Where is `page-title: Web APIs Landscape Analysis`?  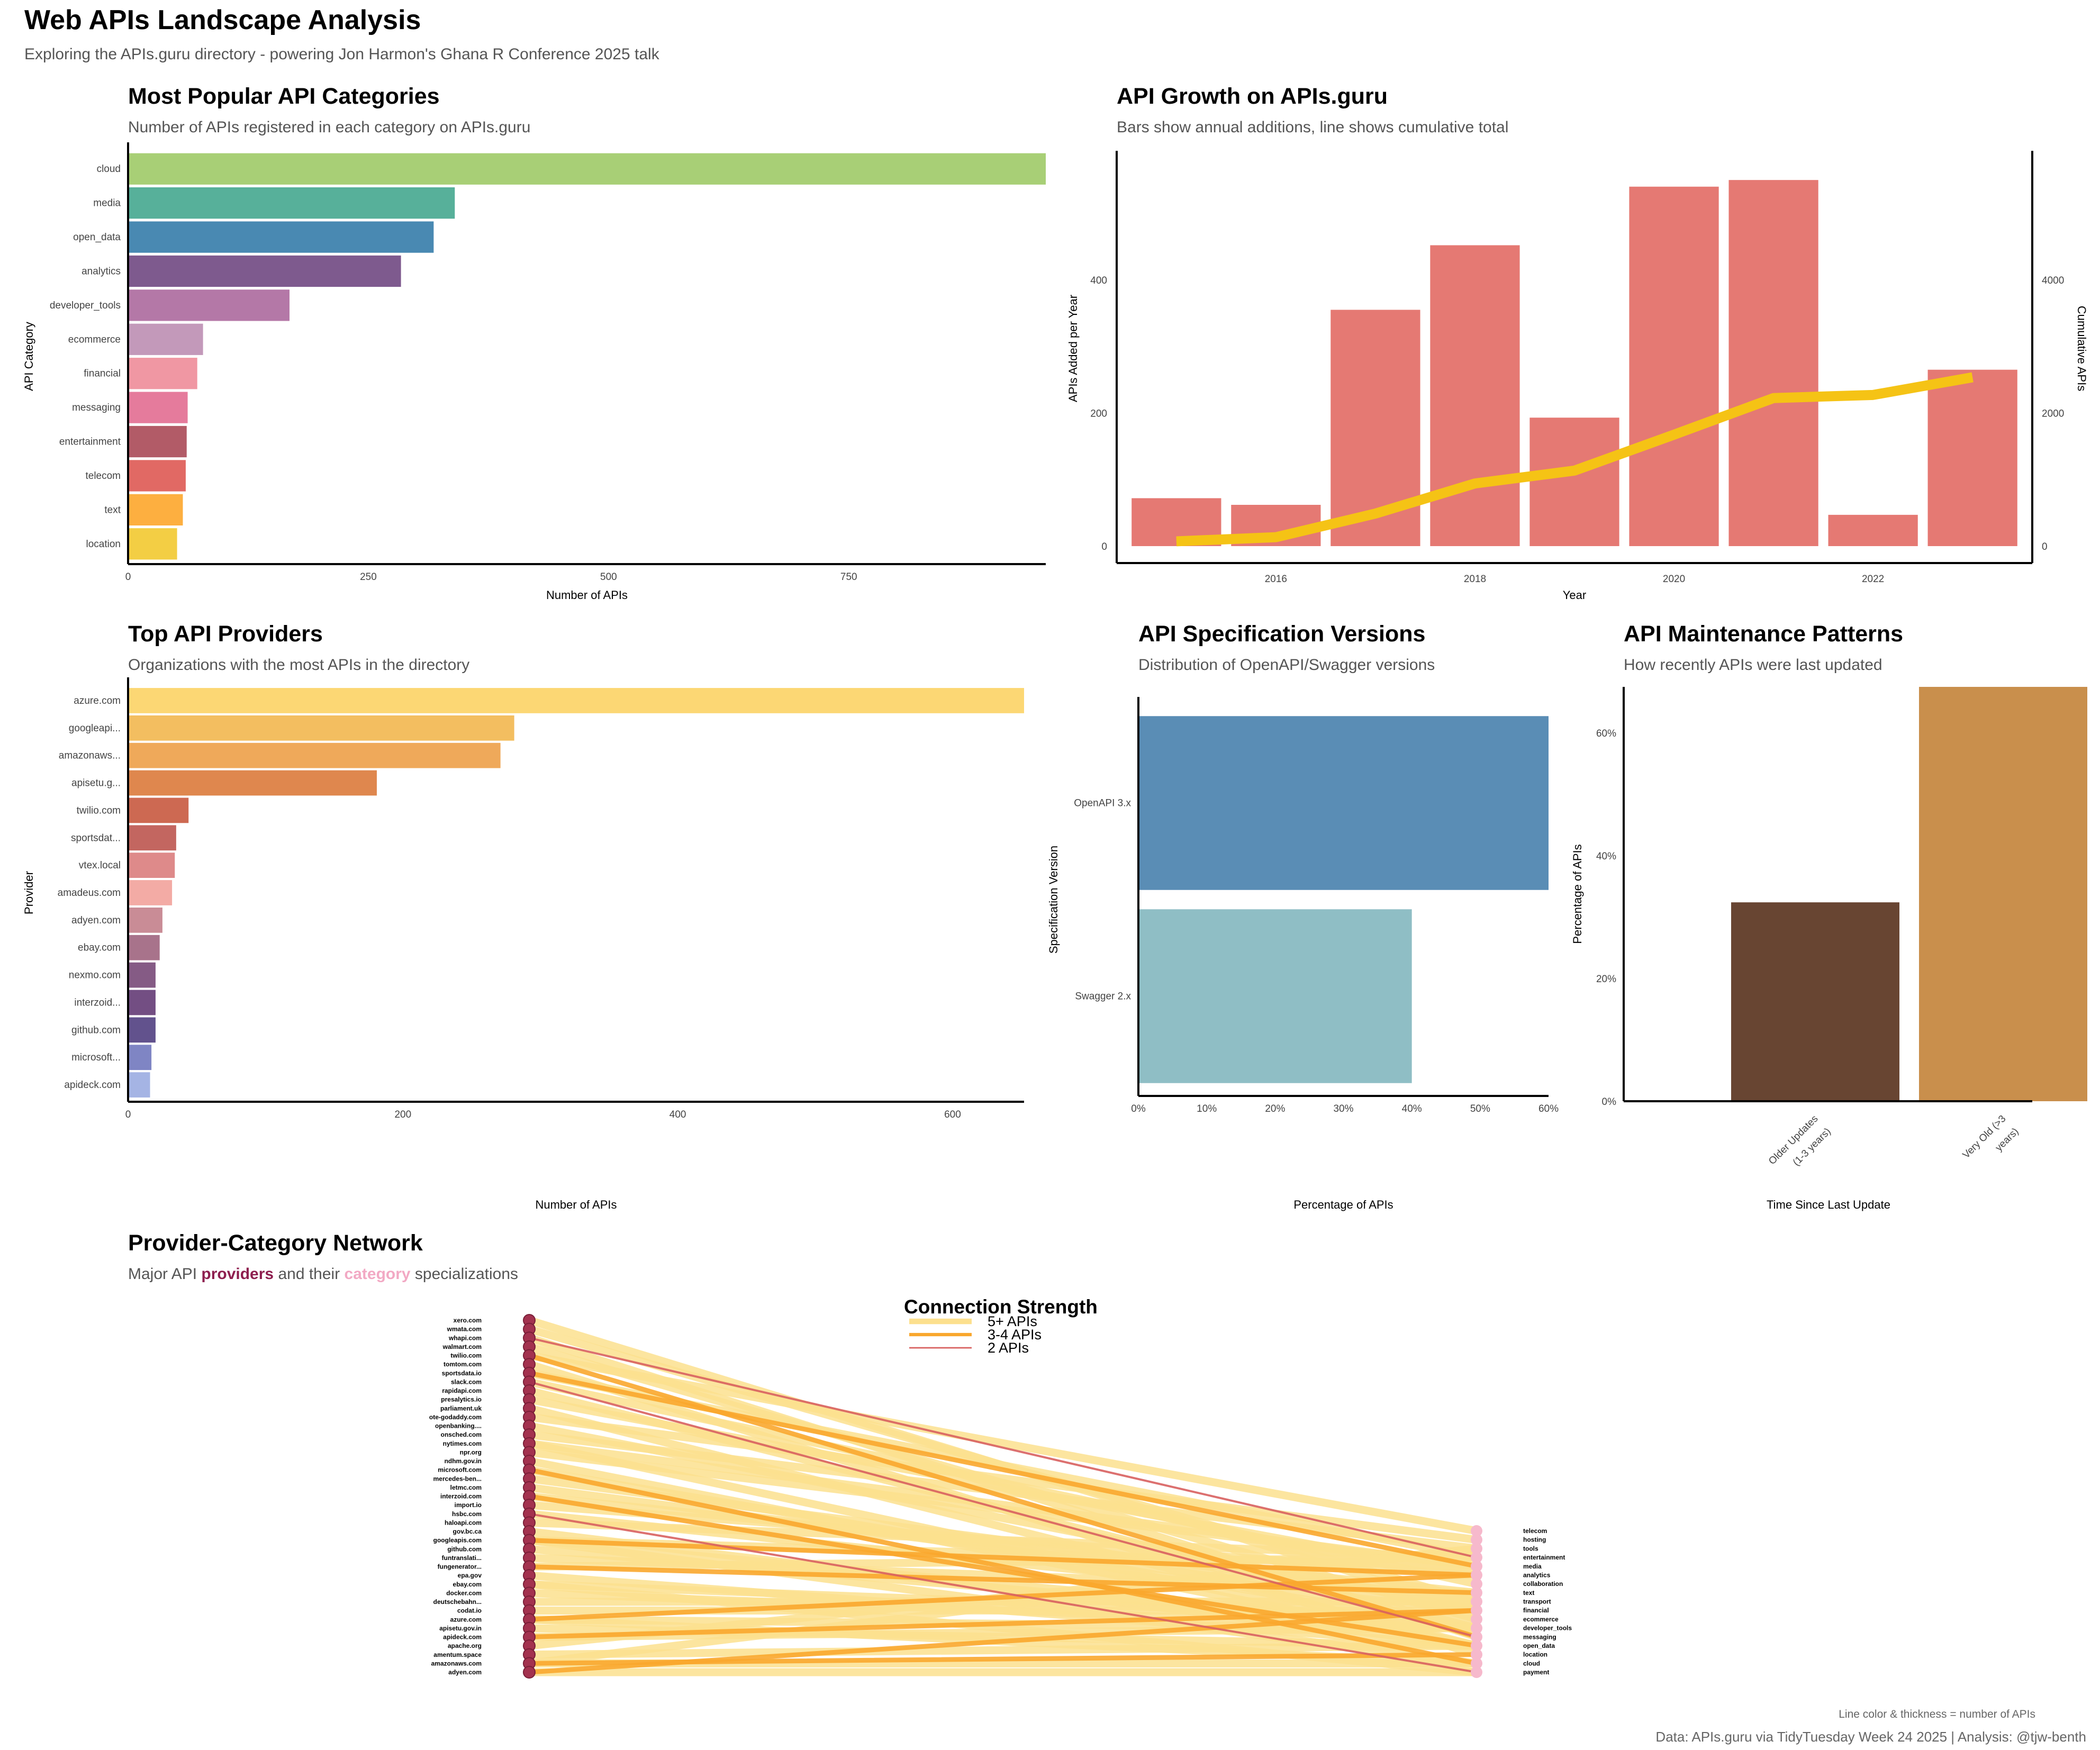
page-title: Web APIs Landscape Analysis is located at coordinates (222, 20).